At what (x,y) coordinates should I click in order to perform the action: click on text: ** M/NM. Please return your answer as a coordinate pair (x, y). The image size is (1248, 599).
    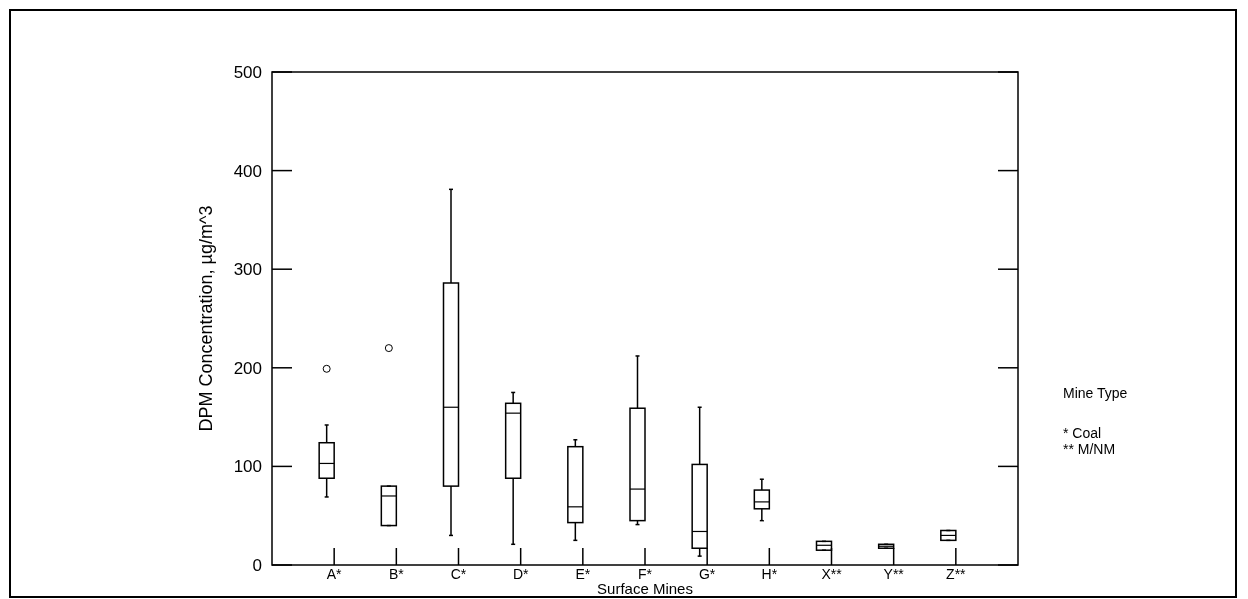
    Looking at the image, I should click on (1089, 449).